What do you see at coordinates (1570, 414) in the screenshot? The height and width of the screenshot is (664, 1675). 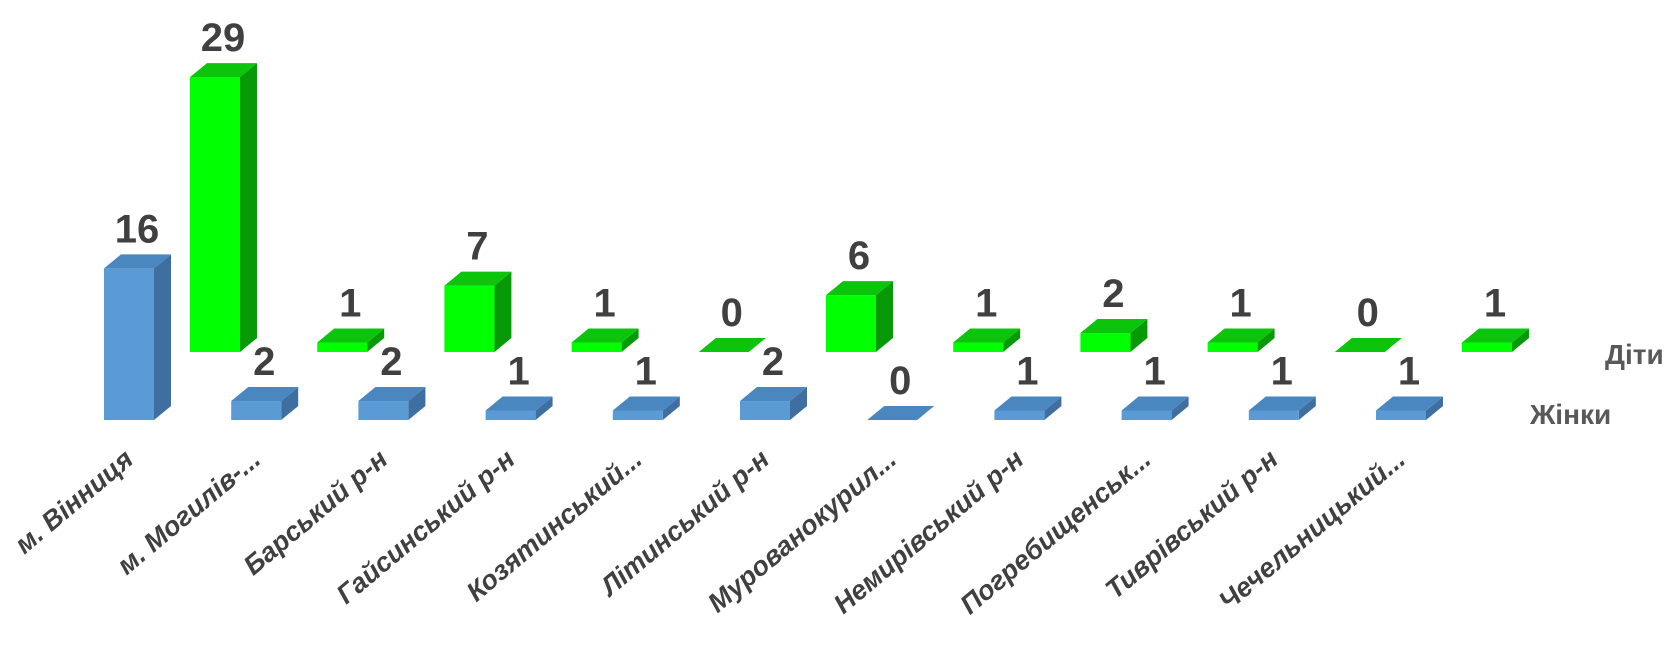 I see `series-label-women: Жінки` at bounding box center [1570, 414].